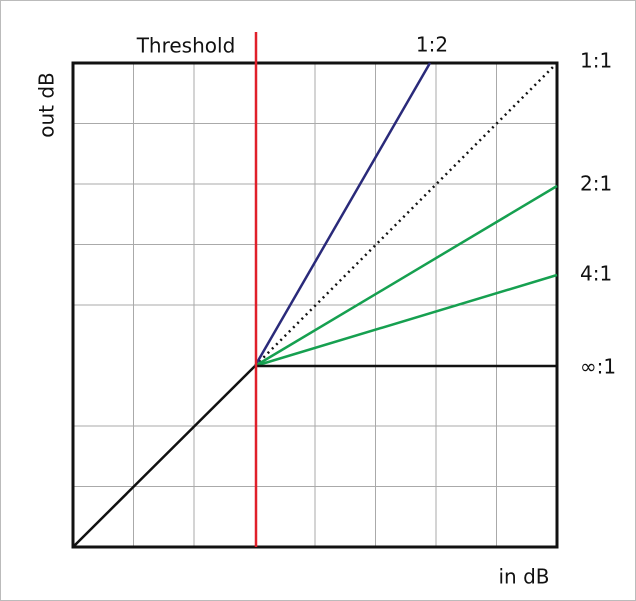  What do you see at coordinates (523, 577) in the screenshot?
I see `x-axis-label: in dB` at bounding box center [523, 577].